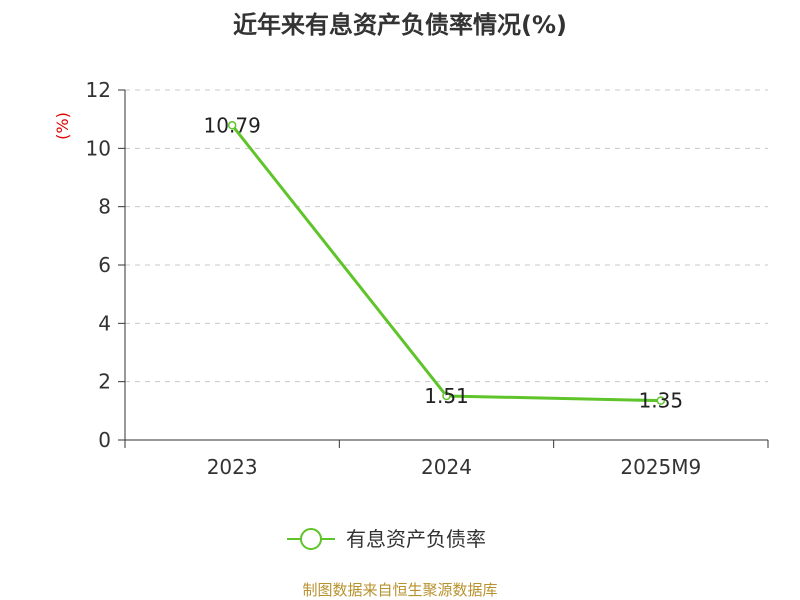  Describe the element at coordinates (62, 126) in the screenshot. I see `y-axis-label: (%)` at that location.